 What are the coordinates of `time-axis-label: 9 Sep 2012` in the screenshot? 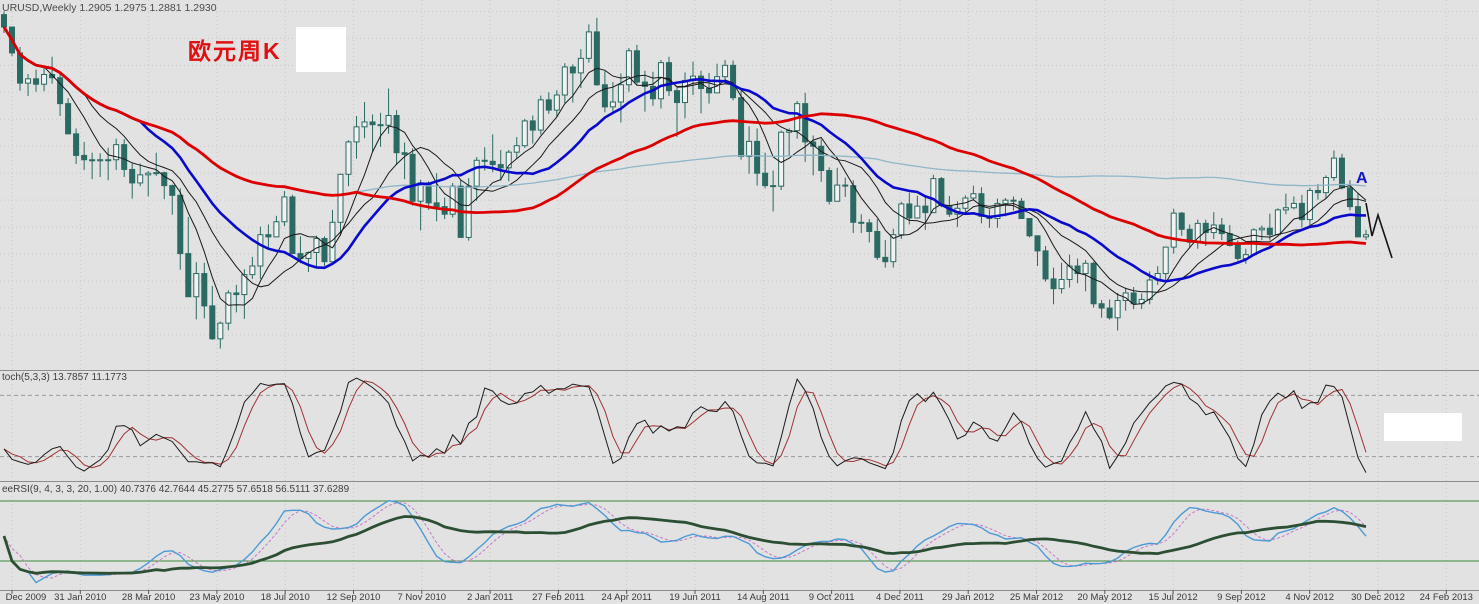 It's located at (1241, 597).